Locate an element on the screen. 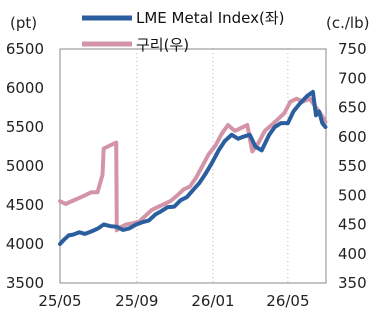 The height and width of the screenshot is (320, 383). y-left-tick-label: 6500 is located at coordinates (25, 49).